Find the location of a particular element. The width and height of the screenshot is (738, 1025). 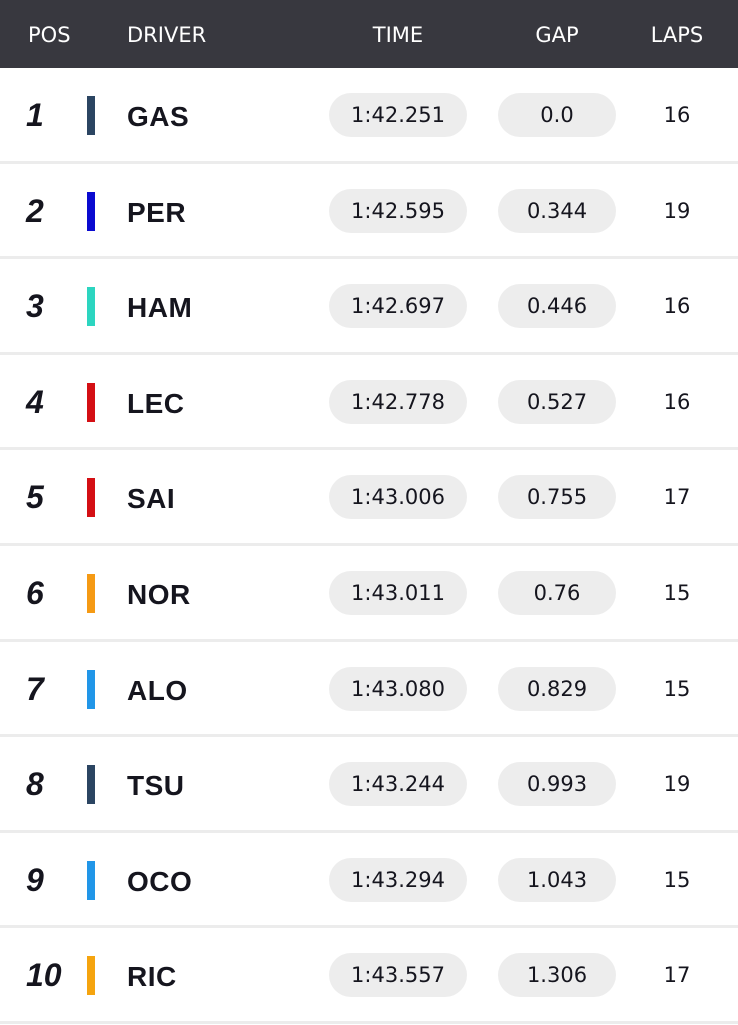

gap: 0.446 is located at coordinates (557, 306).